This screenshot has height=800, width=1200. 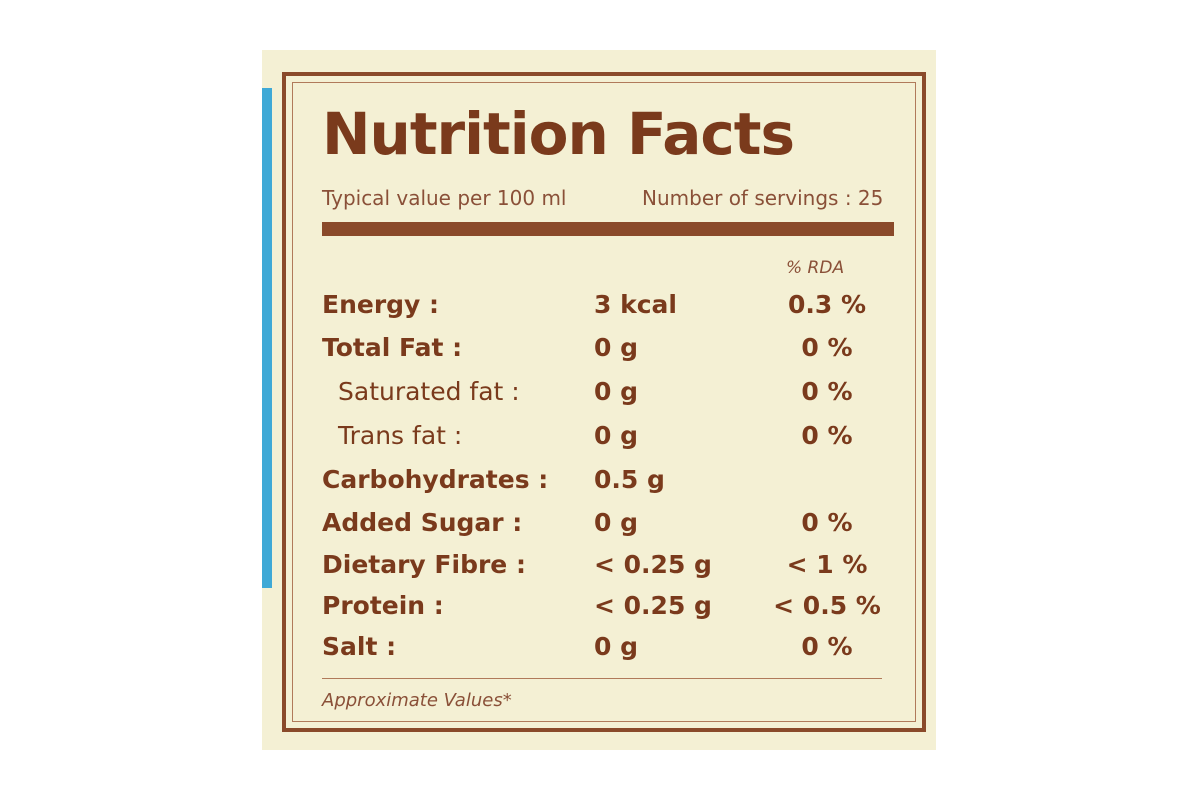 What do you see at coordinates (435, 479) in the screenshot?
I see `nutrient: Carbohydrates :` at bounding box center [435, 479].